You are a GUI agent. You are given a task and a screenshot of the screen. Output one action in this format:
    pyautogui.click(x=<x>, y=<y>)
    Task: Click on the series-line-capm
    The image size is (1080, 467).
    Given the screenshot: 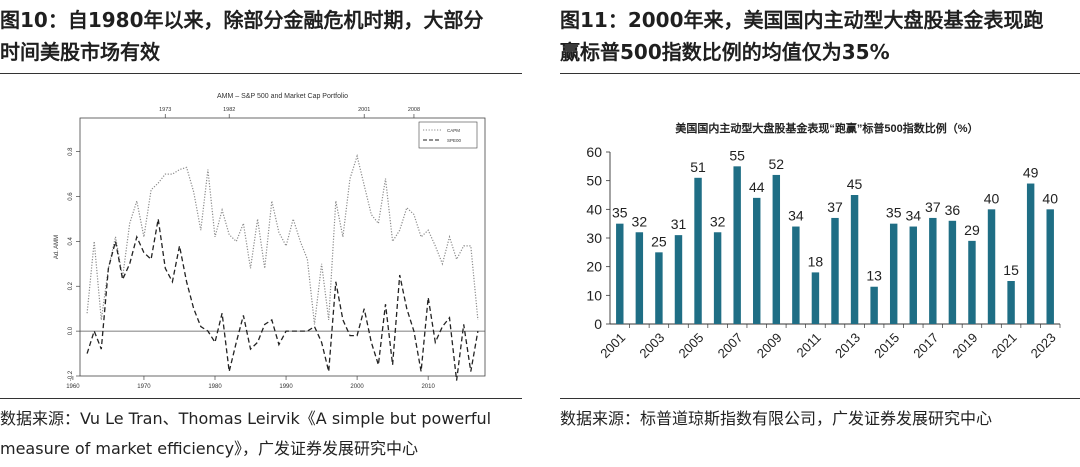 What is the action you would take?
    pyautogui.click(x=282, y=239)
    